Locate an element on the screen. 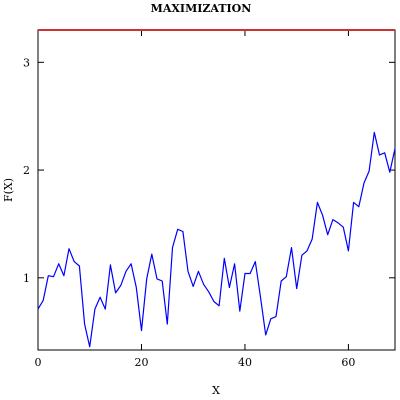 Image resolution: width=400 pixels, height=400 pixels. x-tick-label: 0 is located at coordinates (38, 362).